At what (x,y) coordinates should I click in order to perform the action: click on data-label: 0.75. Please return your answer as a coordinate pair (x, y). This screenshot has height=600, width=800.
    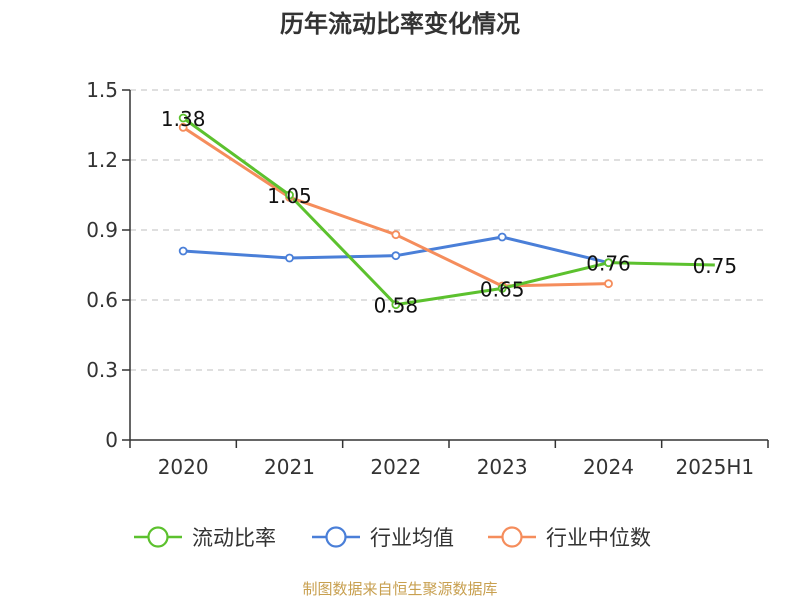
    Looking at the image, I should click on (715, 266).